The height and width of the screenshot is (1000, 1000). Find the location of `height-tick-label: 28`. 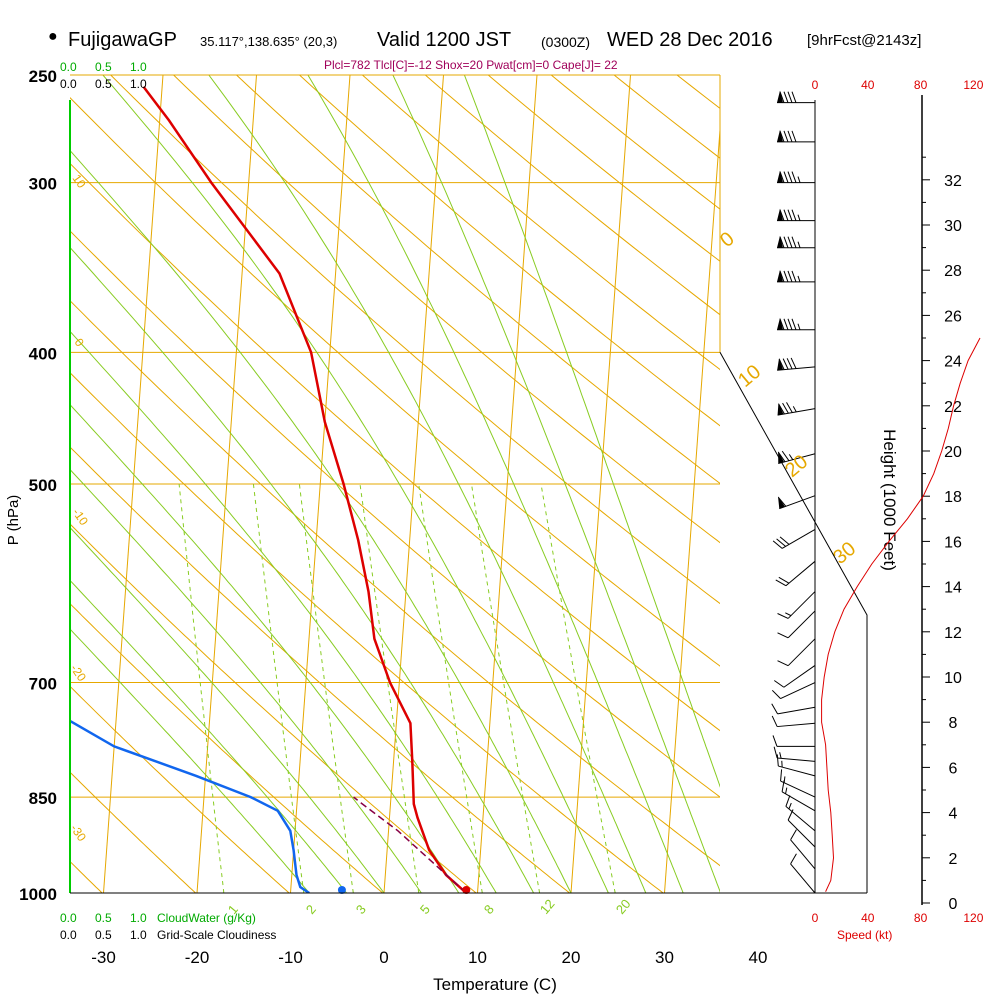

height-tick-label: 28 is located at coordinates (953, 271).